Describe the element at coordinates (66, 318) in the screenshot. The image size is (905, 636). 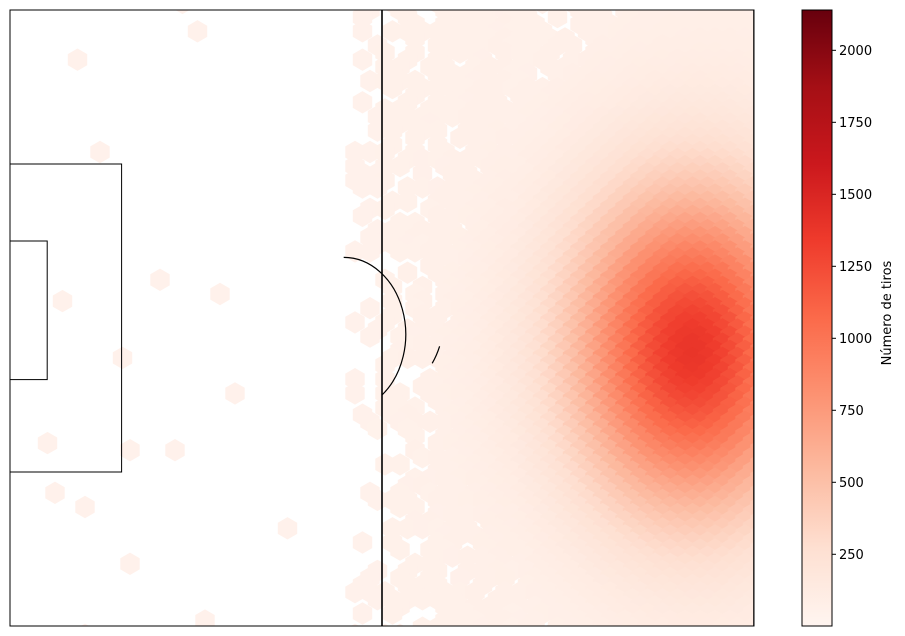
I see `penalty-area` at that location.